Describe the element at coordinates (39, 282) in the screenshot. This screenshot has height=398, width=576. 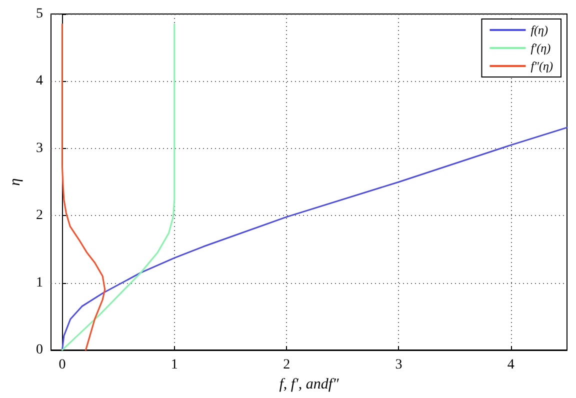
I see `y-tick-label: 1` at that location.